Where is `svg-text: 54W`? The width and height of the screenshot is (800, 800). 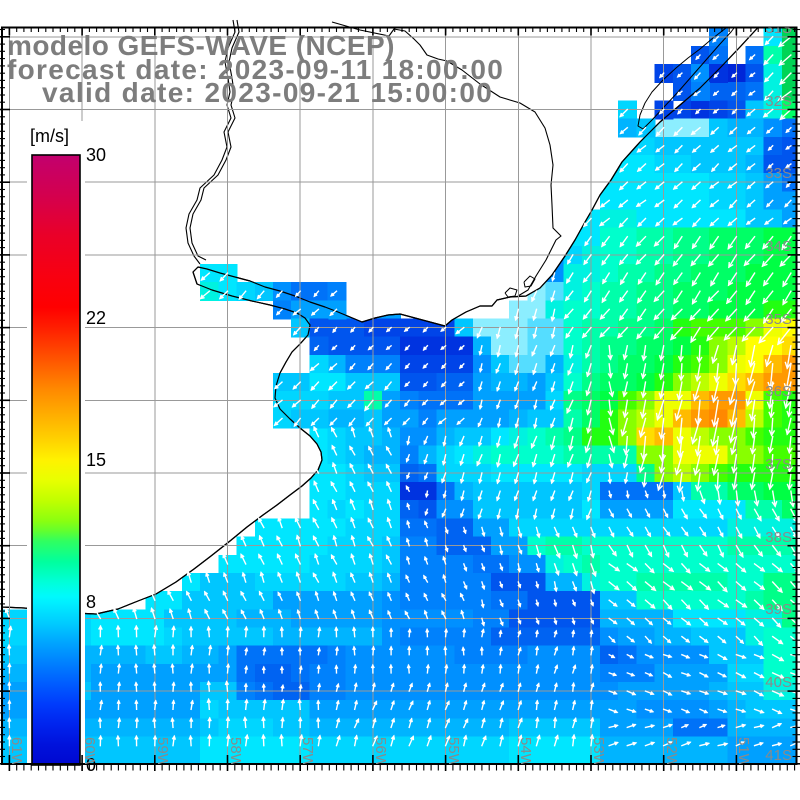
svg-text: 54W is located at coordinates (525, 753).